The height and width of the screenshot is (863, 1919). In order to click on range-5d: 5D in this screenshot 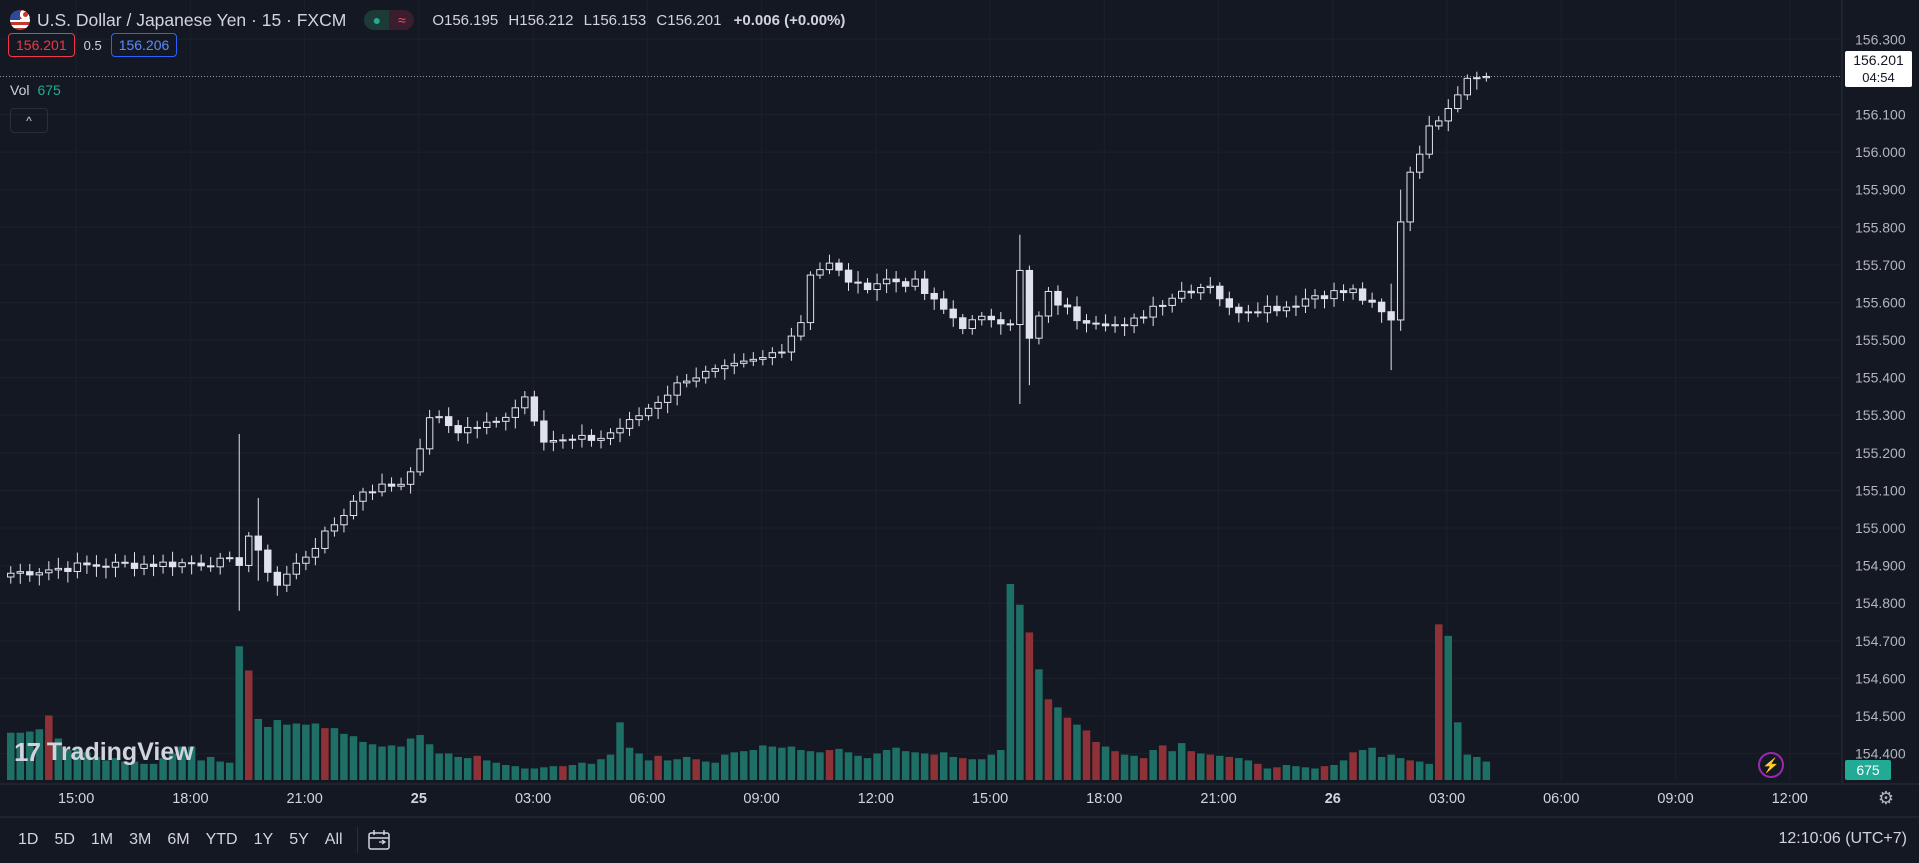, I will do `click(64, 839)`.